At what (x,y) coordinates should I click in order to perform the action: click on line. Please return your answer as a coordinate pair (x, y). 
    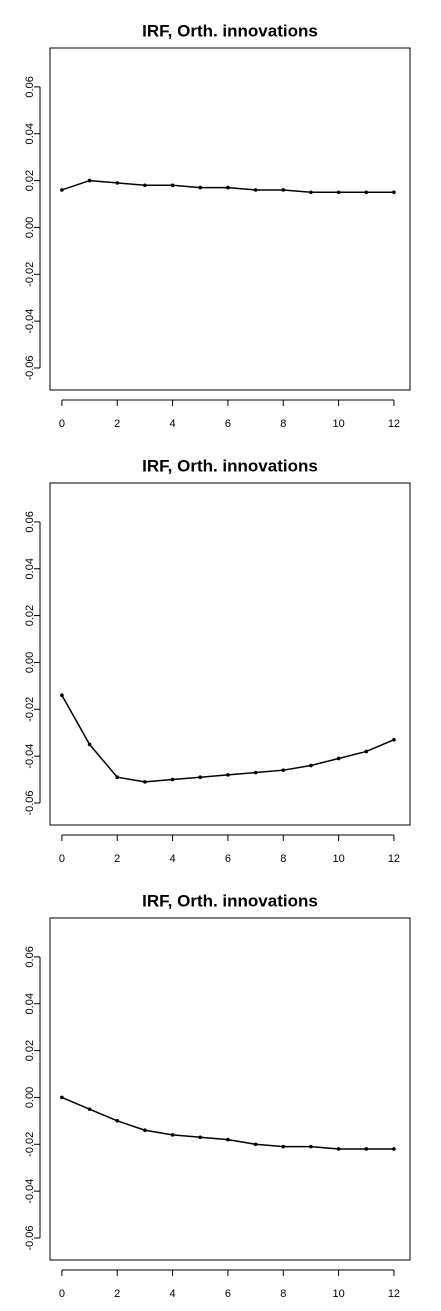
    Looking at the image, I should click on (228, 738).